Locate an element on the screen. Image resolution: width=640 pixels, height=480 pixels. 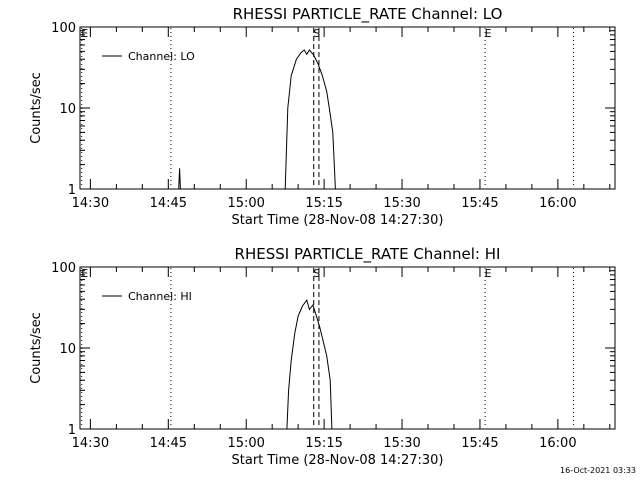
chart-title: RHESSI PARTICLE_RATE Channel: HI is located at coordinates (368, 254).